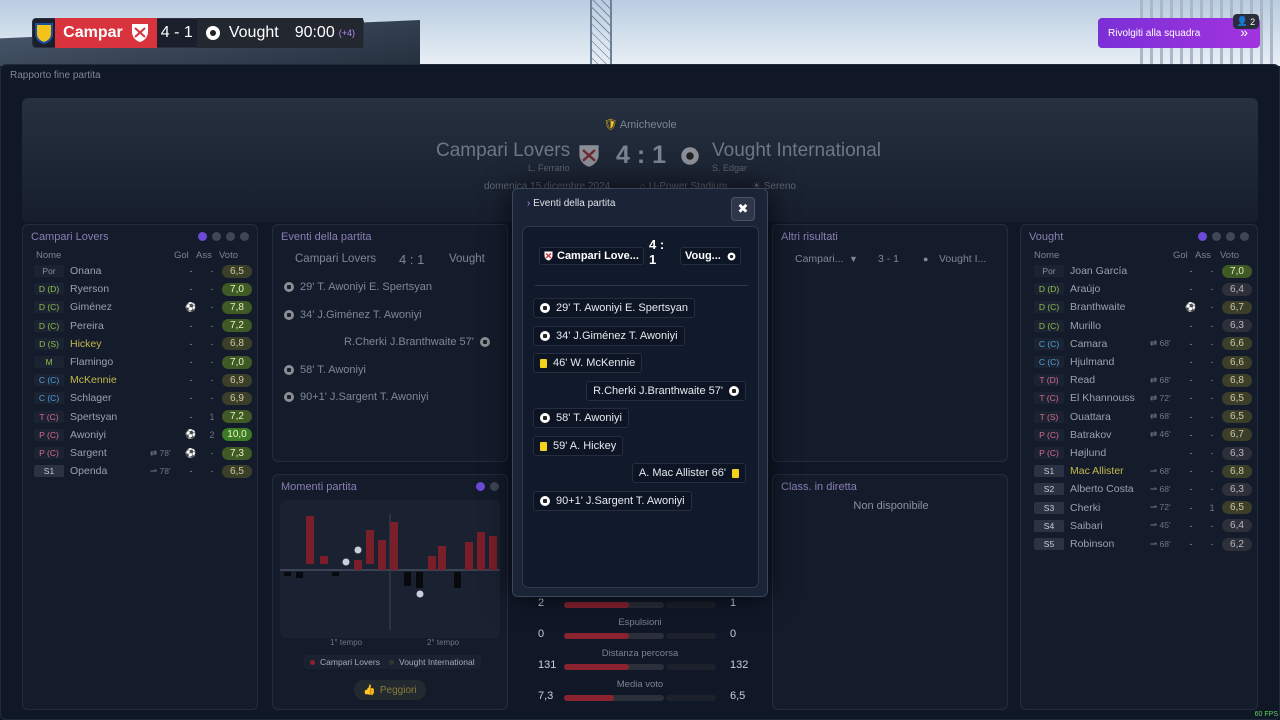  Describe the element at coordinates (1143, 435) in the screenshot. I see `player-row: P (C) Batrakov ⇄ 46' - -6,7` at that location.